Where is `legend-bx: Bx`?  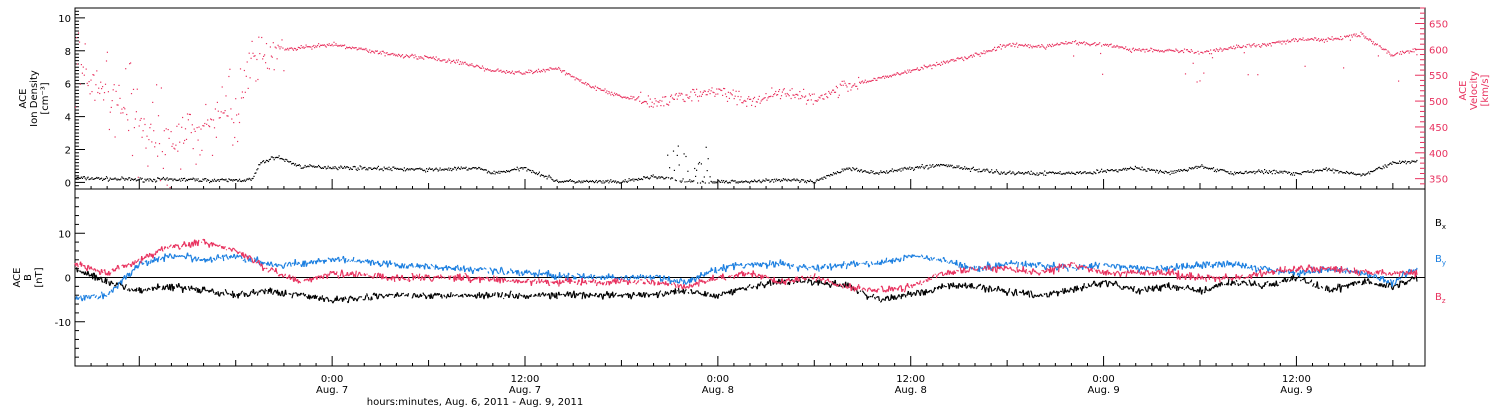 legend-bx: Bx is located at coordinates (1440, 224).